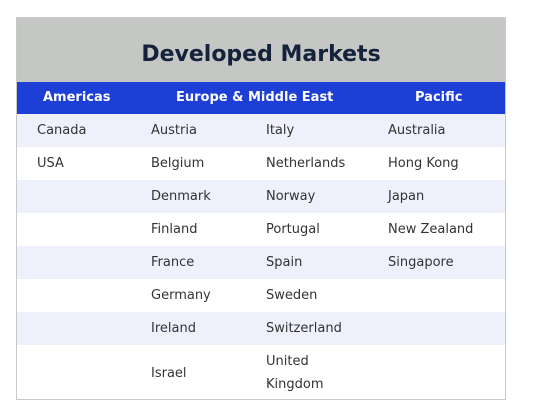 This screenshot has width=533, height=420. What do you see at coordinates (261, 295) in the screenshot?
I see `table-row: Germany Sweden` at bounding box center [261, 295].